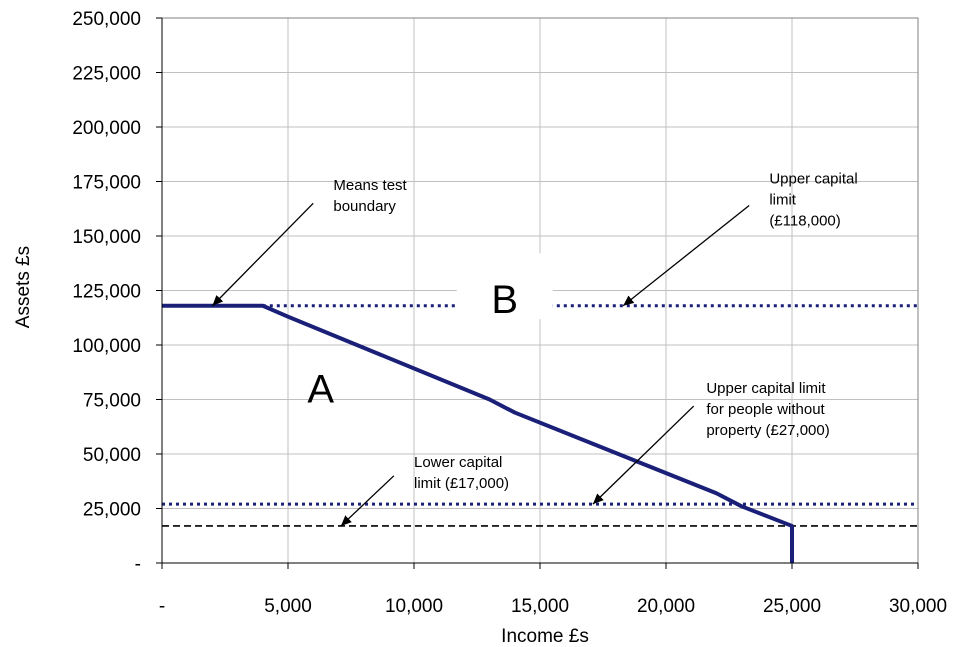 This screenshot has height=647, width=959. What do you see at coordinates (414, 606) in the screenshot?
I see `x-tick-label: 10,000` at bounding box center [414, 606].